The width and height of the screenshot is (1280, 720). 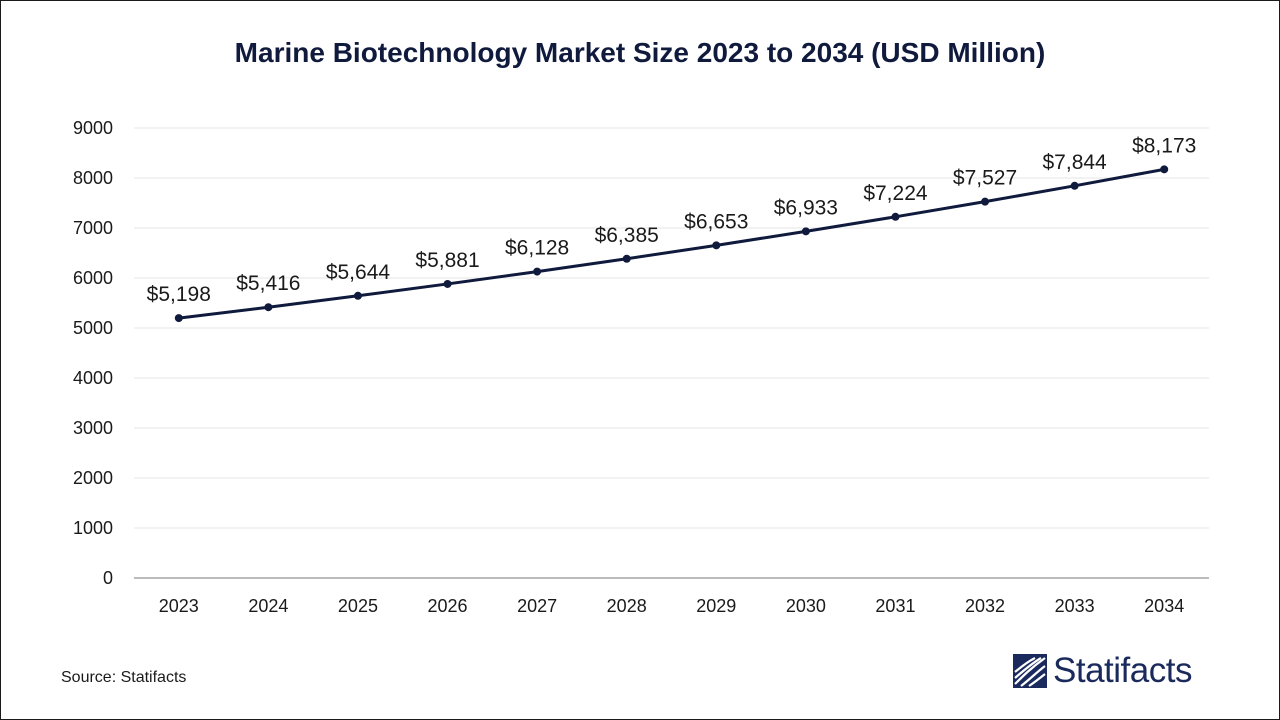 What do you see at coordinates (93, 128) in the screenshot?
I see `y-tick-label: 9000` at bounding box center [93, 128].